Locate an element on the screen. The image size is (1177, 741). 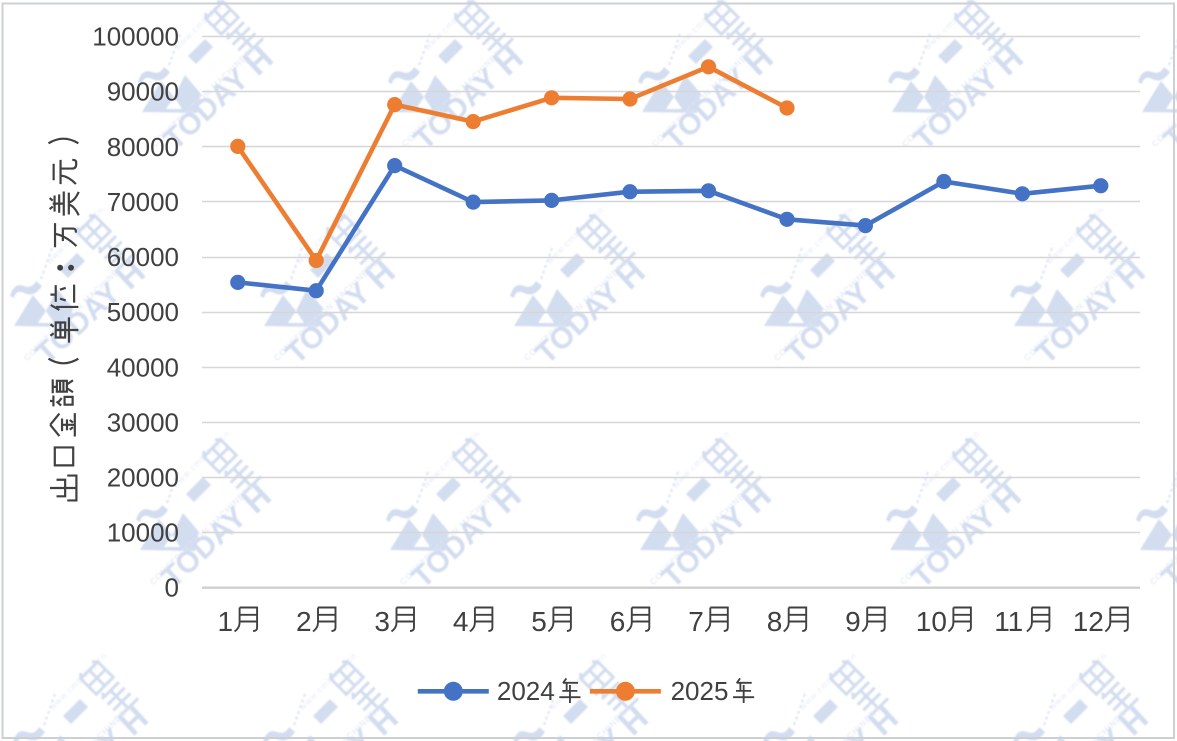
svg-text: 5 is located at coordinates (539, 621).